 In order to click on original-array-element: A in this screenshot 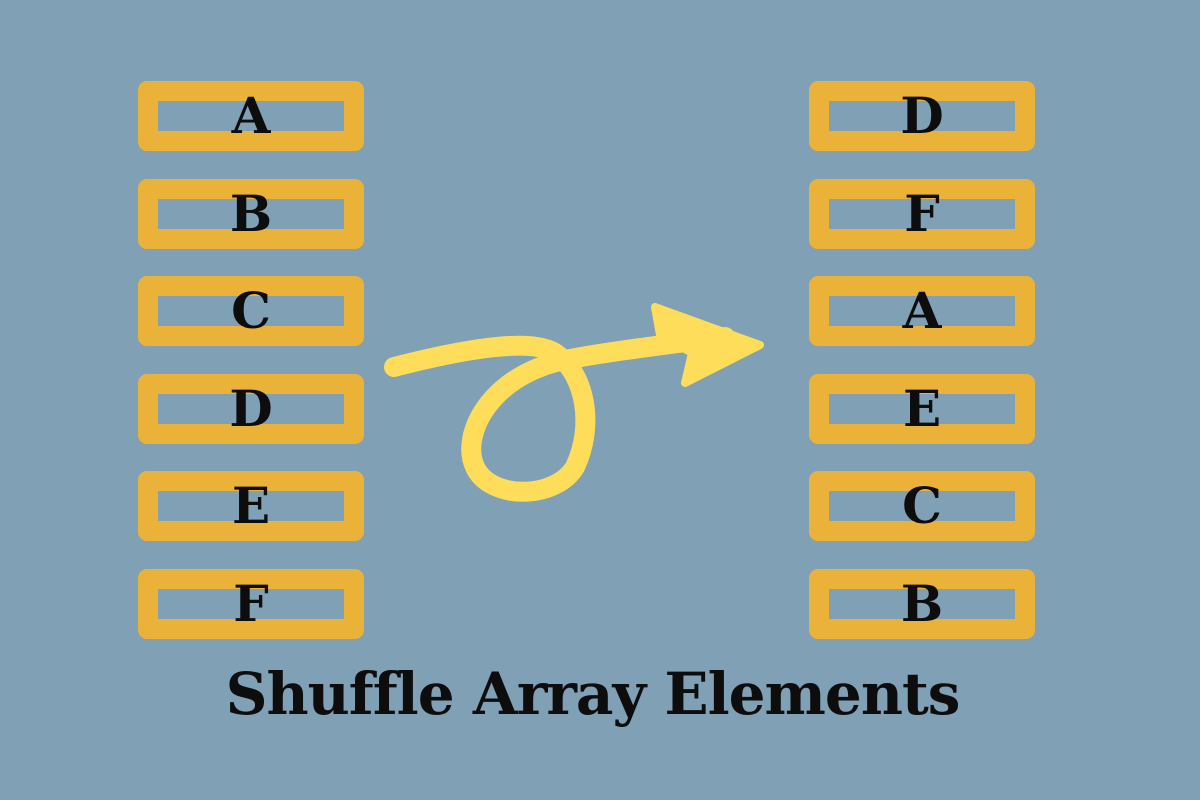, I will do `click(251, 115)`.